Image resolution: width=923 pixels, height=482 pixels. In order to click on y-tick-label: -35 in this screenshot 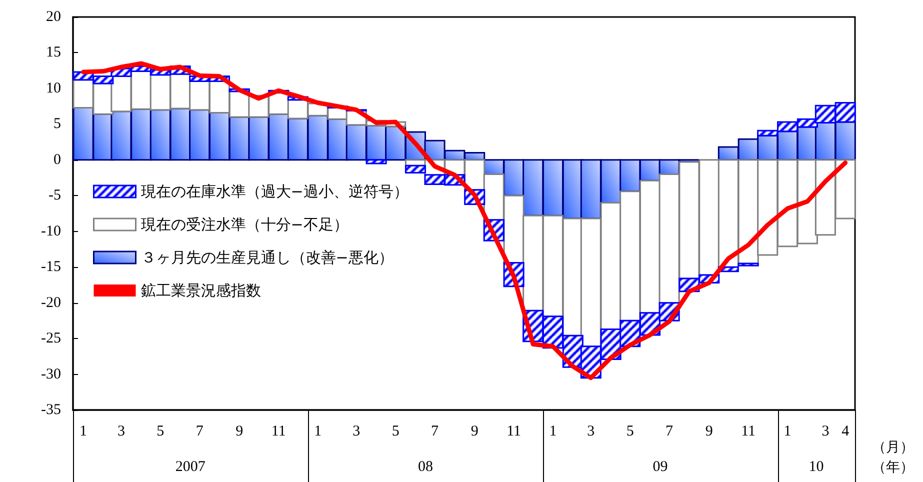, I will do `click(51, 410)`.